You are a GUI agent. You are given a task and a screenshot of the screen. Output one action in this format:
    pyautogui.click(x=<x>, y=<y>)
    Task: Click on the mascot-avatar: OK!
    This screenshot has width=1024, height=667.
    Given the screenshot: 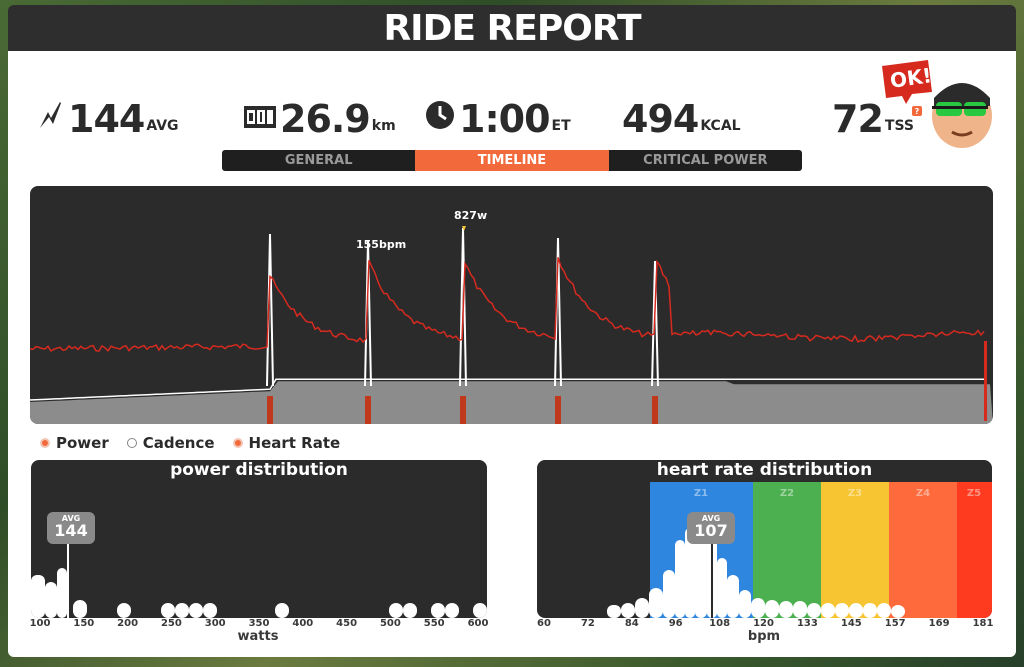 What is the action you would take?
    pyautogui.click(x=935, y=104)
    